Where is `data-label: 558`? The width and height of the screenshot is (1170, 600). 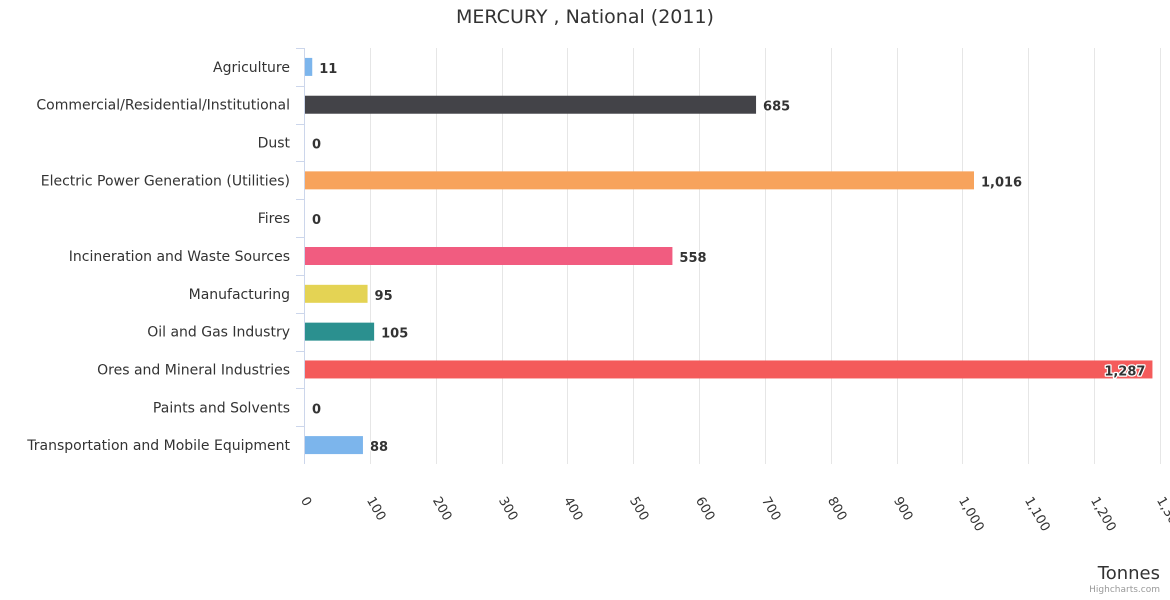 data-label: 558 is located at coordinates (692, 258).